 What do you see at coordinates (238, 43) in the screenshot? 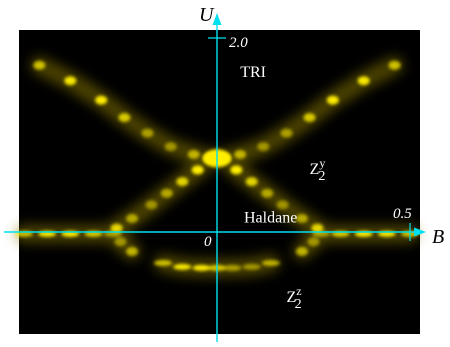
I see `y-tick-label-max: 2.0` at bounding box center [238, 43].